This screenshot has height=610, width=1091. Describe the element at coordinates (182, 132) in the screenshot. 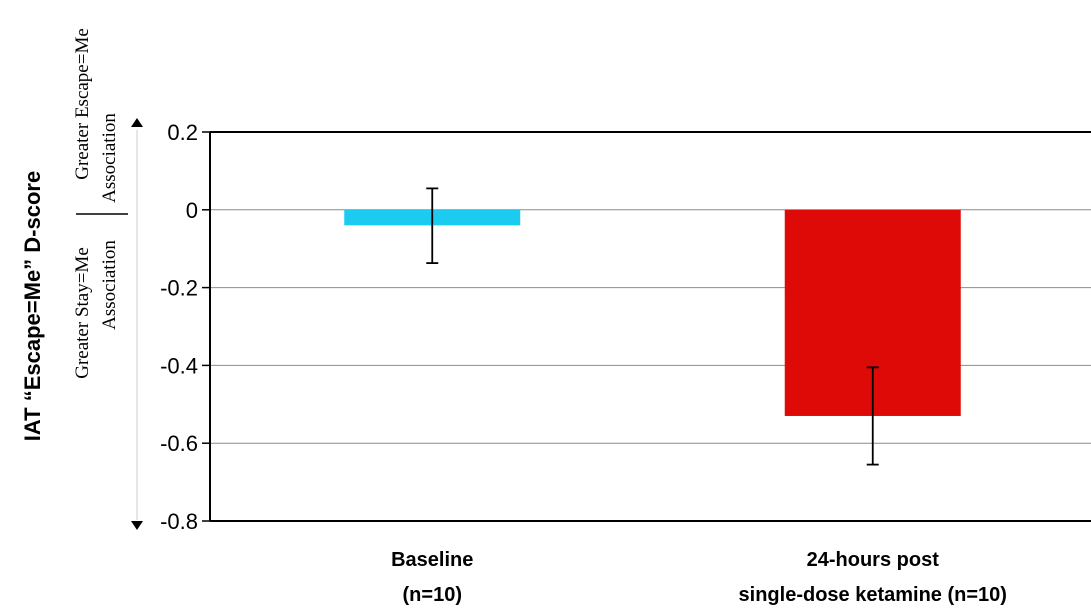

I see `y-tick-label: 0.2` at that location.